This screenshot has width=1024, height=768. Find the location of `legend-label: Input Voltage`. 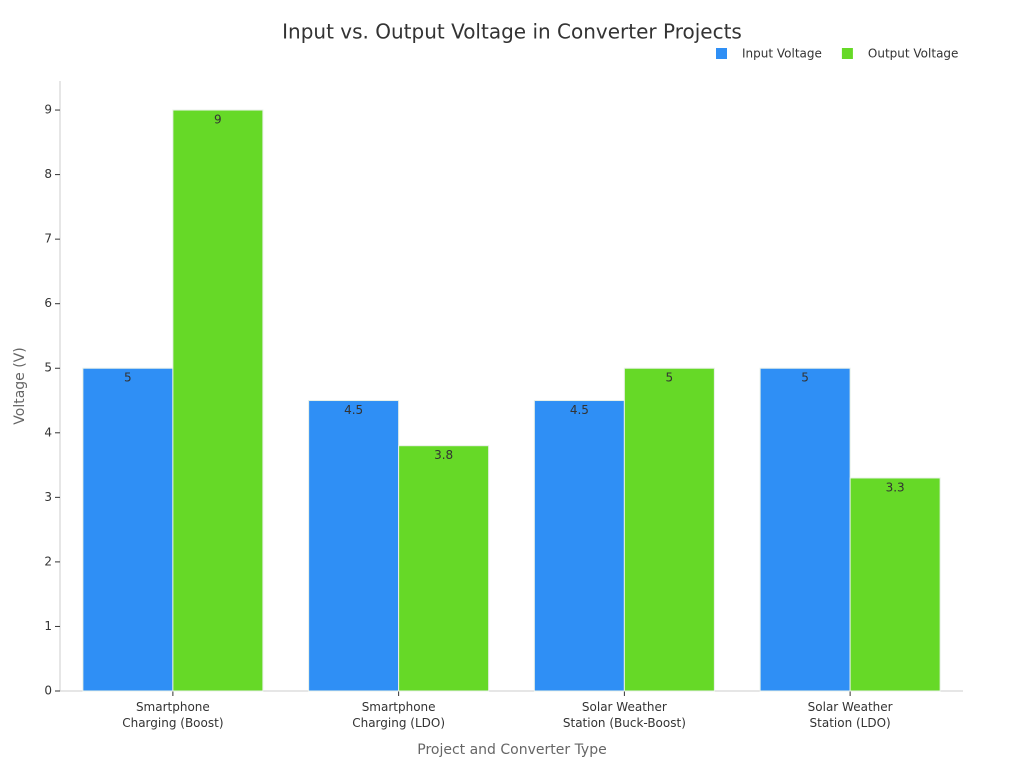

legend-label: Input Voltage is located at coordinates (782, 54).